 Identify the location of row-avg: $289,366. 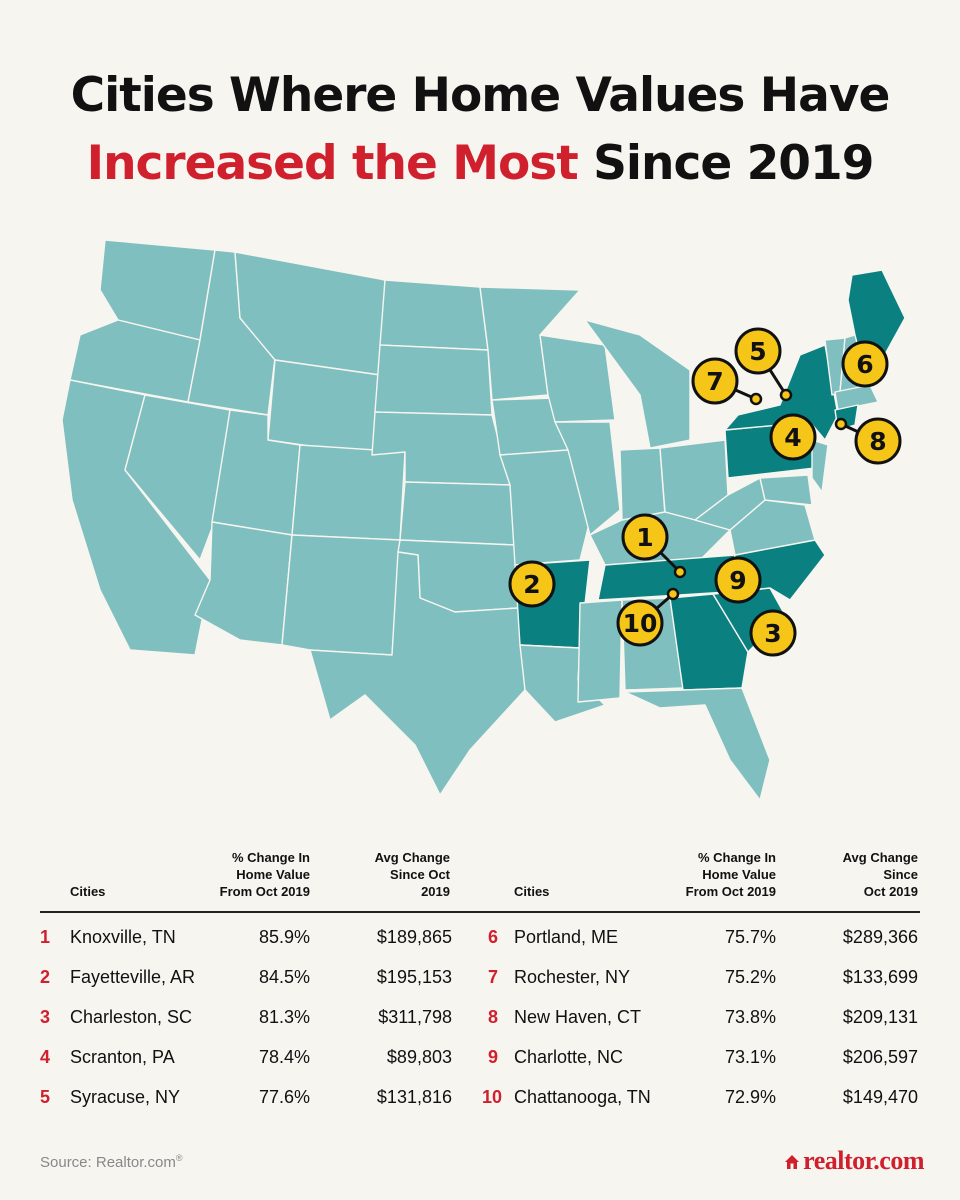
(880, 937).